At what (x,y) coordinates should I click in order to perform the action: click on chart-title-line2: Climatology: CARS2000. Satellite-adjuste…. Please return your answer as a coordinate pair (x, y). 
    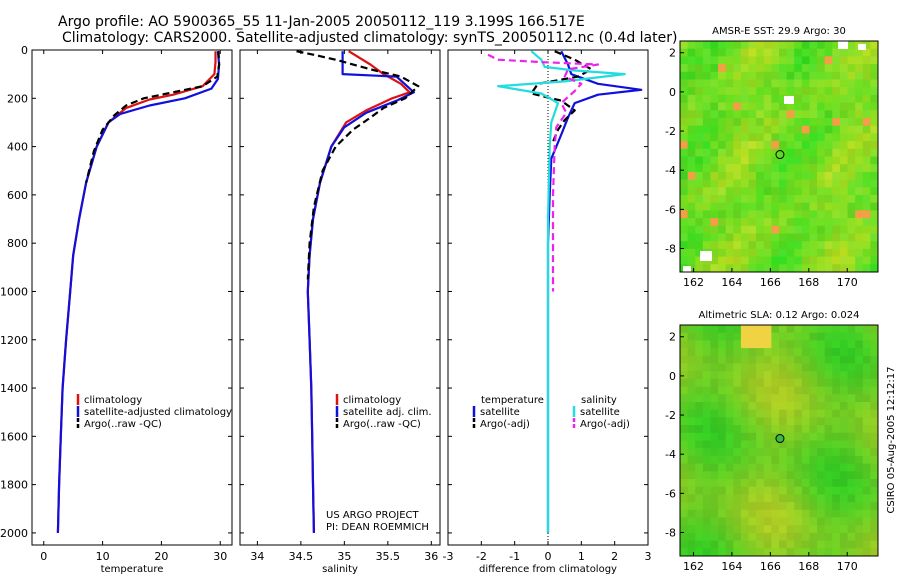
    Looking at the image, I should click on (370, 38).